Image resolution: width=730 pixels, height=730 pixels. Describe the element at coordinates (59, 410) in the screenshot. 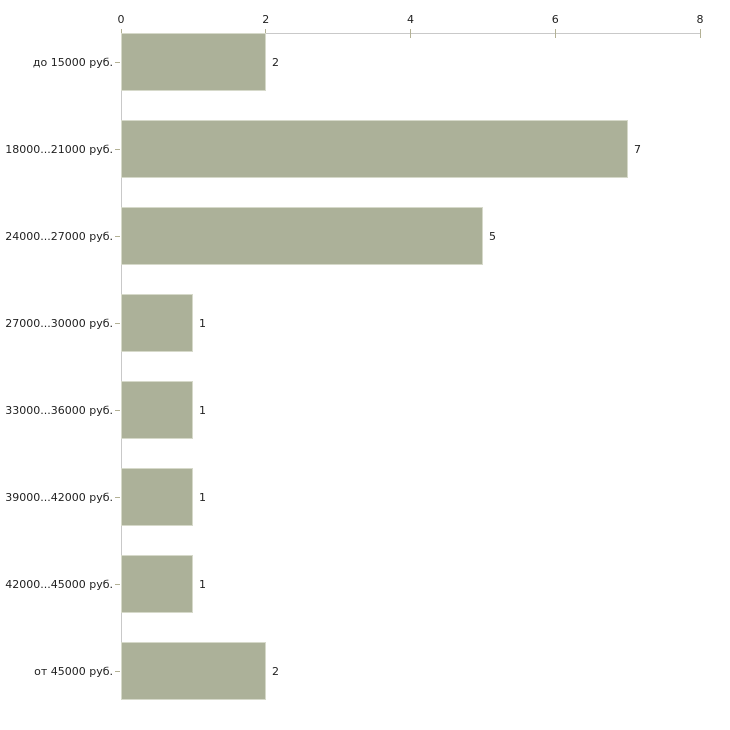

I see `category-label: 33000...36000 руб.` at that location.